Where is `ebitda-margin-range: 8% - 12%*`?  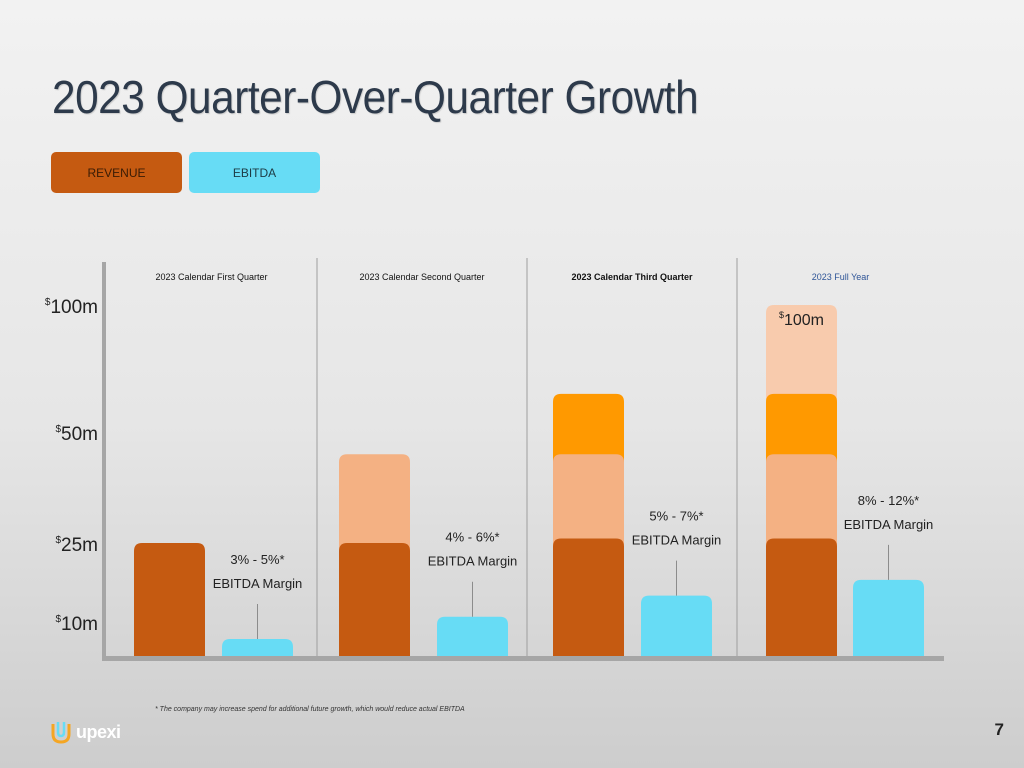
ebitda-margin-range: 8% - 12%* is located at coordinates (888, 500).